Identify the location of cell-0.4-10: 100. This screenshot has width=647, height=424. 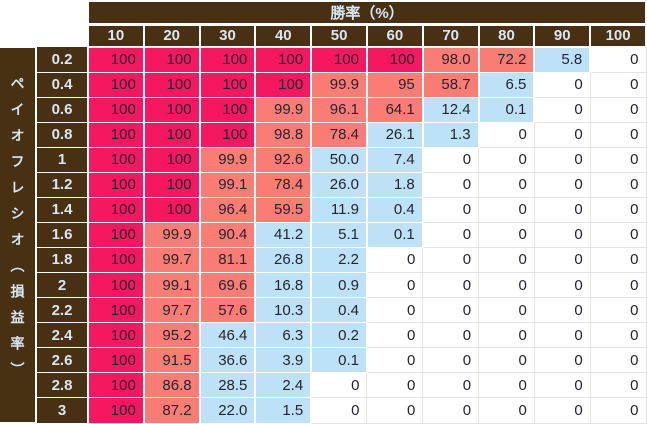
(116, 84).